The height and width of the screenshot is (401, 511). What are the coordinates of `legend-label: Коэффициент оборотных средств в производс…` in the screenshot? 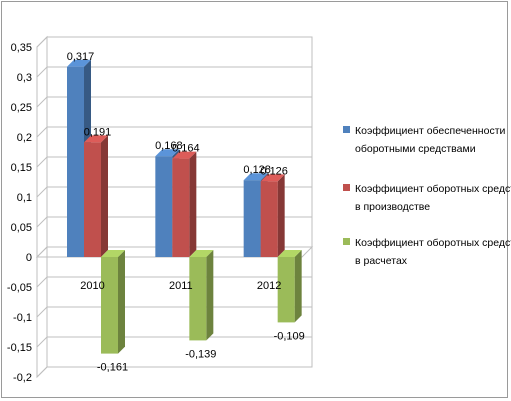 It's located at (433, 198).